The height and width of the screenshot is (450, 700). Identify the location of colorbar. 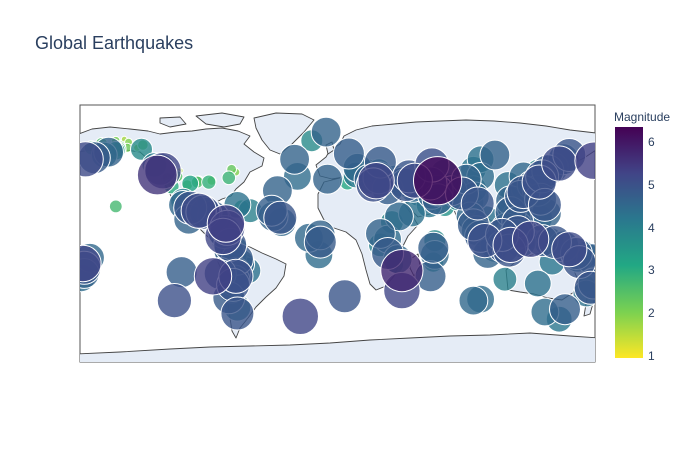
(629, 242).